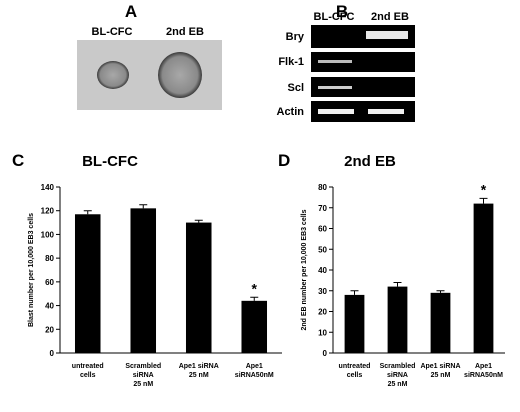 This screenshot has width=520, height=412. Describe the element at coordinates (390, 17) in the screenshot. I see `gel-column: 2nd EB` at that location.